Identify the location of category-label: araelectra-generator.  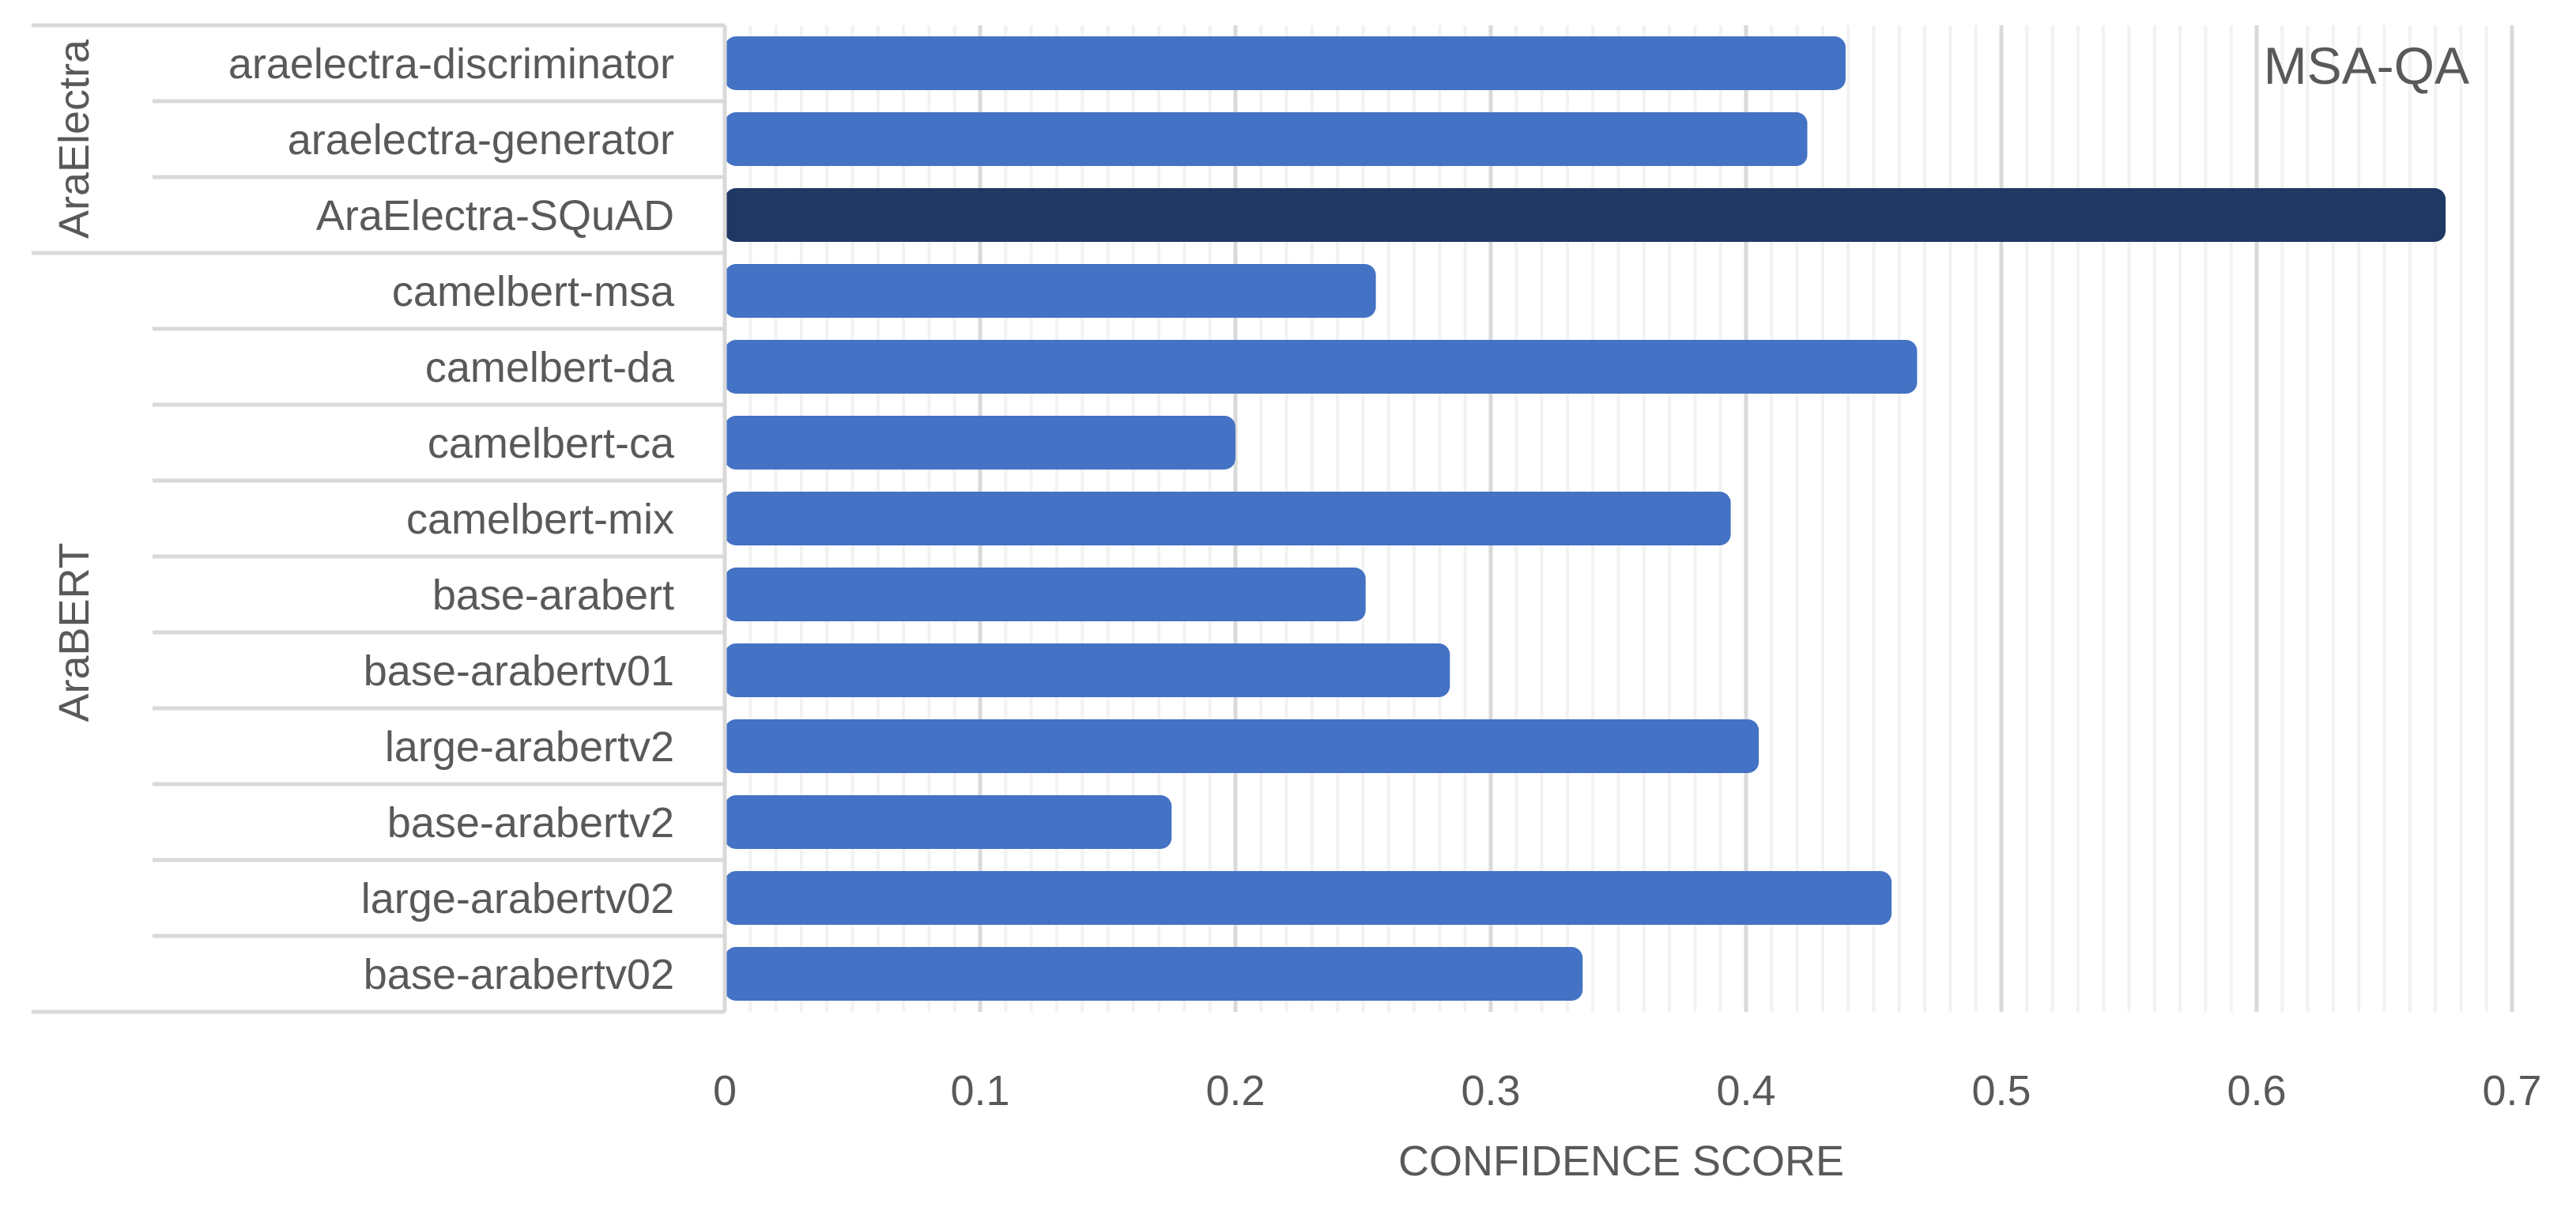
(481, 140).